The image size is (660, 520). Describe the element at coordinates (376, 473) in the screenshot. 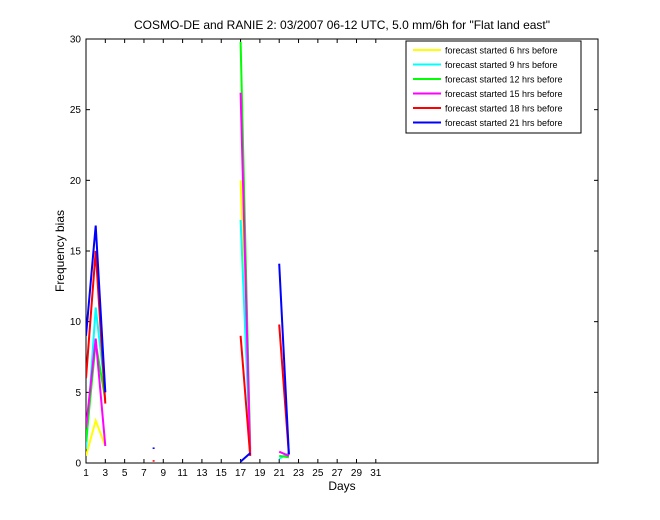

I see `x-tick-label: 31` at that location.